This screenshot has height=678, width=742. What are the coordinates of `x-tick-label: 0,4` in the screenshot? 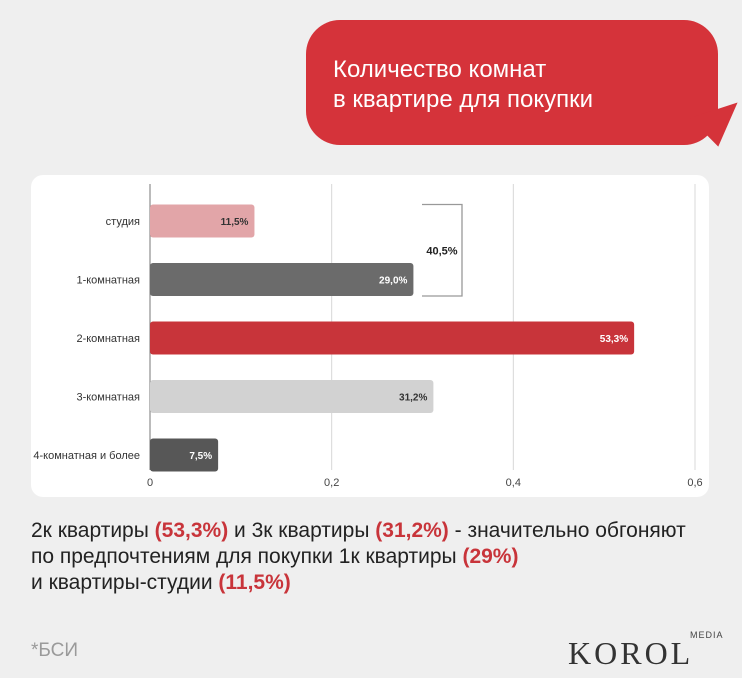 It's located at (513, 483).